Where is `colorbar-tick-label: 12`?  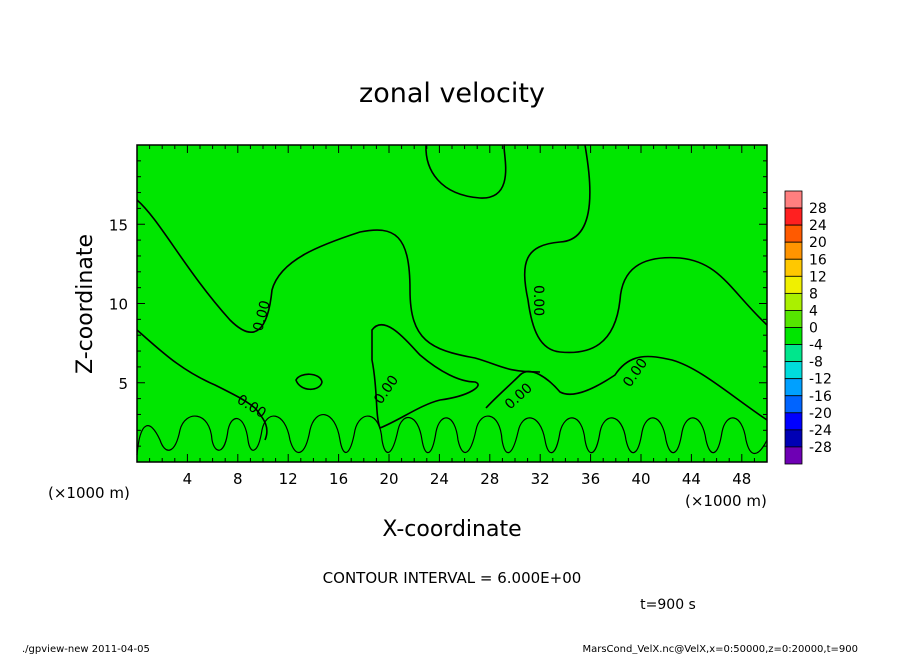 colorbar-tick-label: 12 is located at coordinates (818, 277).